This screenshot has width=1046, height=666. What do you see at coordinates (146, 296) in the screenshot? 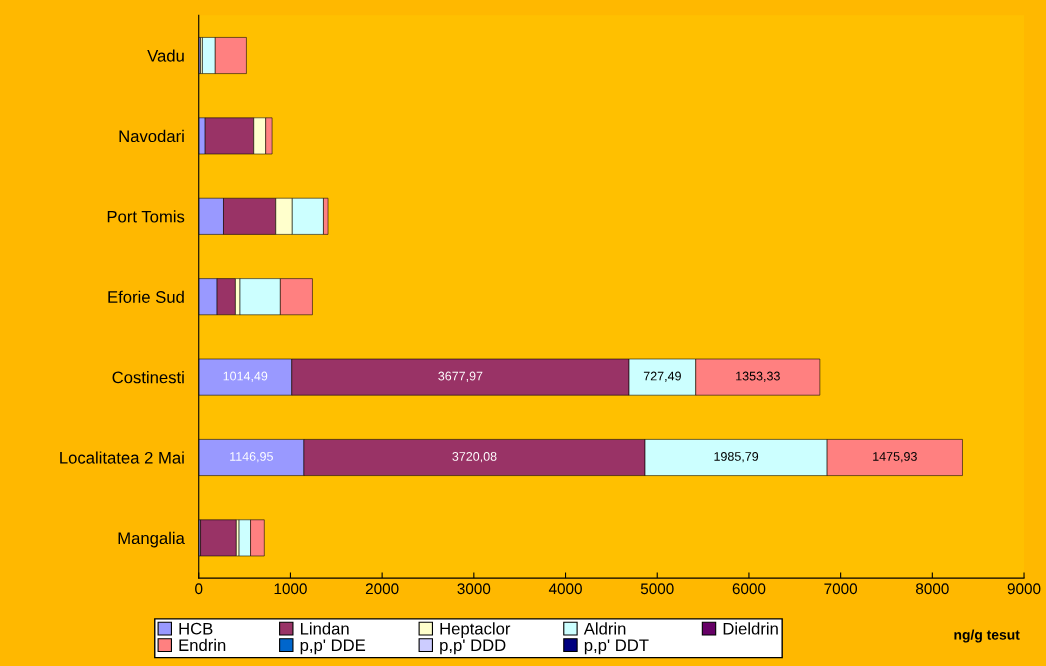
I see `y-tick-label: Eforie Sud` at bounding box center [146, 296].